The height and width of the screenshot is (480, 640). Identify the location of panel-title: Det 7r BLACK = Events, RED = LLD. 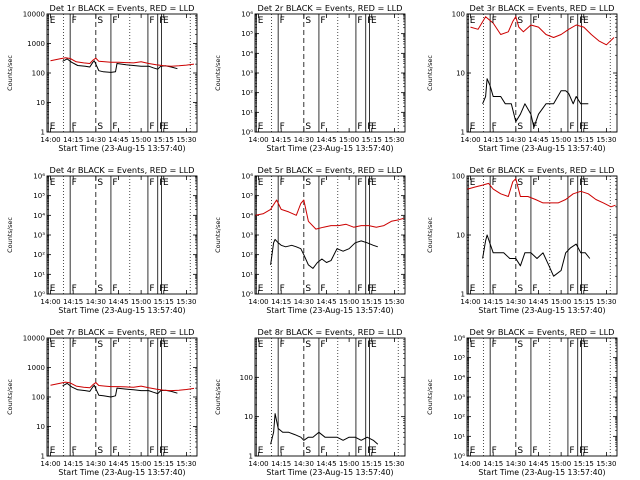
(122, 332).